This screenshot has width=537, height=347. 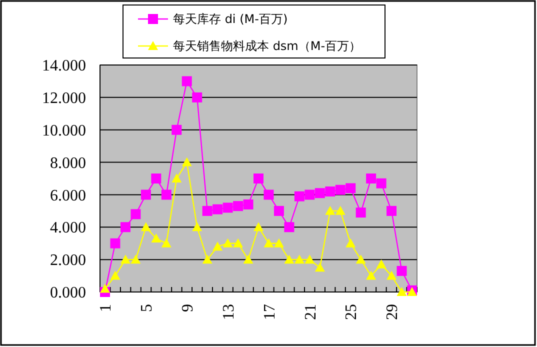 I want to click on x-tick-label: 9, so click(x=187, y=308).